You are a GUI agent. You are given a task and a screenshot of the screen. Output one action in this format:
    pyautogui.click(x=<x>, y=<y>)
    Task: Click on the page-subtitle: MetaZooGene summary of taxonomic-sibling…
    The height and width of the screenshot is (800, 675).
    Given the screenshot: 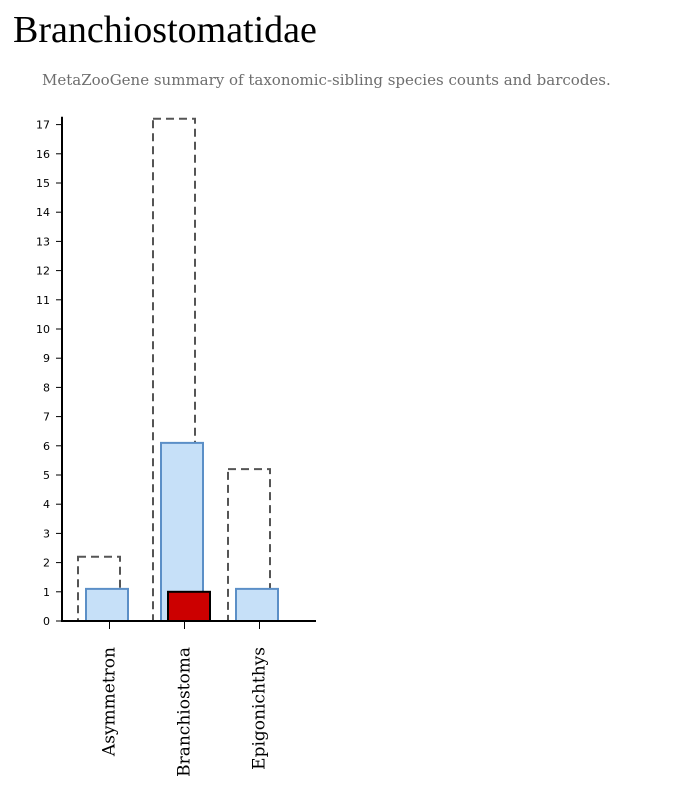 What is the action you would take?
    pyautogui.click(x=326, y=80)
    